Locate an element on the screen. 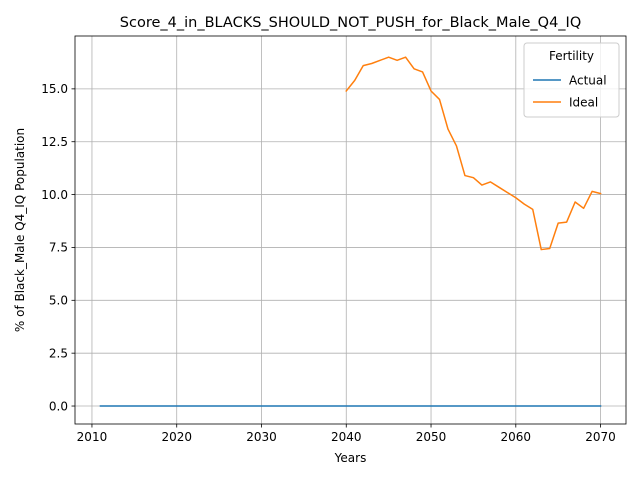 This screenshot has height=480, width=640. x-tick-label: 2020 is located at coordinates (176, 437).